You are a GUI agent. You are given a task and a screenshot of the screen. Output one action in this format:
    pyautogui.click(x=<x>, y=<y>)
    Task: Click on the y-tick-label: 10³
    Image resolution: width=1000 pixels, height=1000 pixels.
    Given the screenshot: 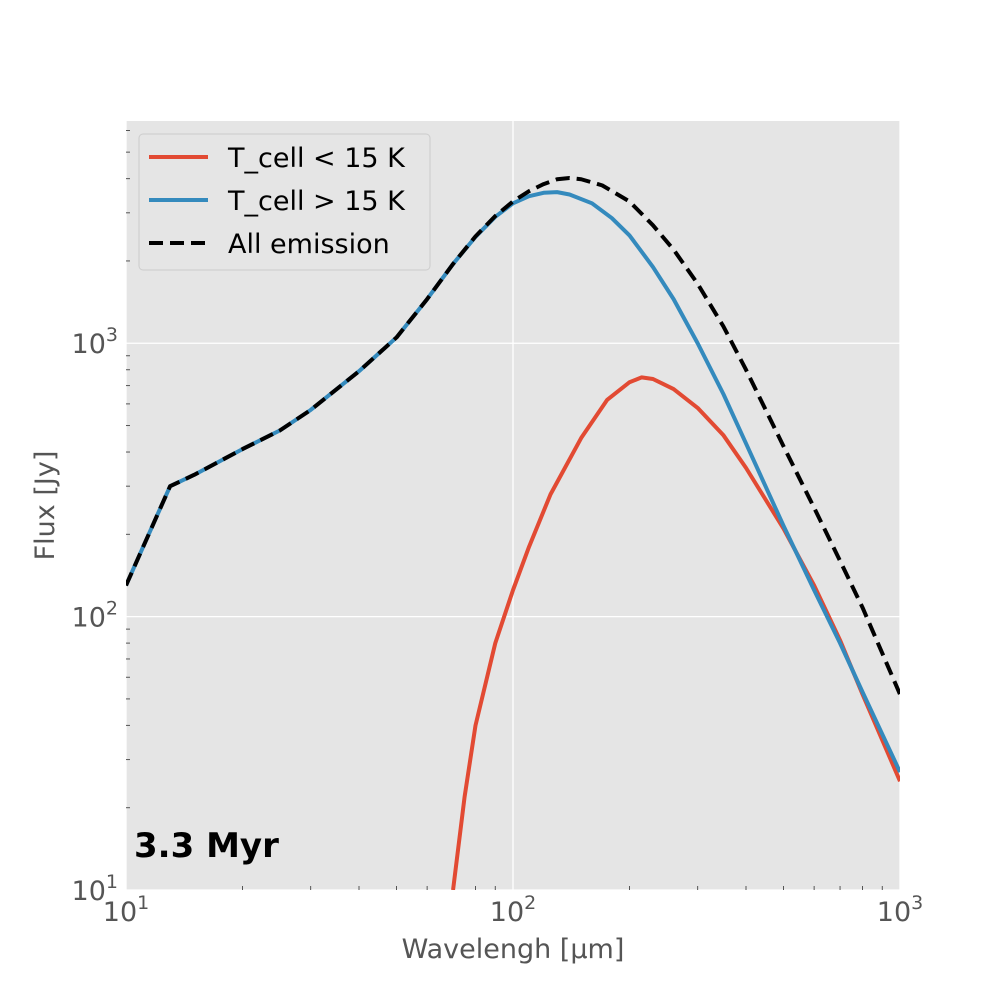 What is the action you would take?
    pyautogui.click(x=95, y=342)
    